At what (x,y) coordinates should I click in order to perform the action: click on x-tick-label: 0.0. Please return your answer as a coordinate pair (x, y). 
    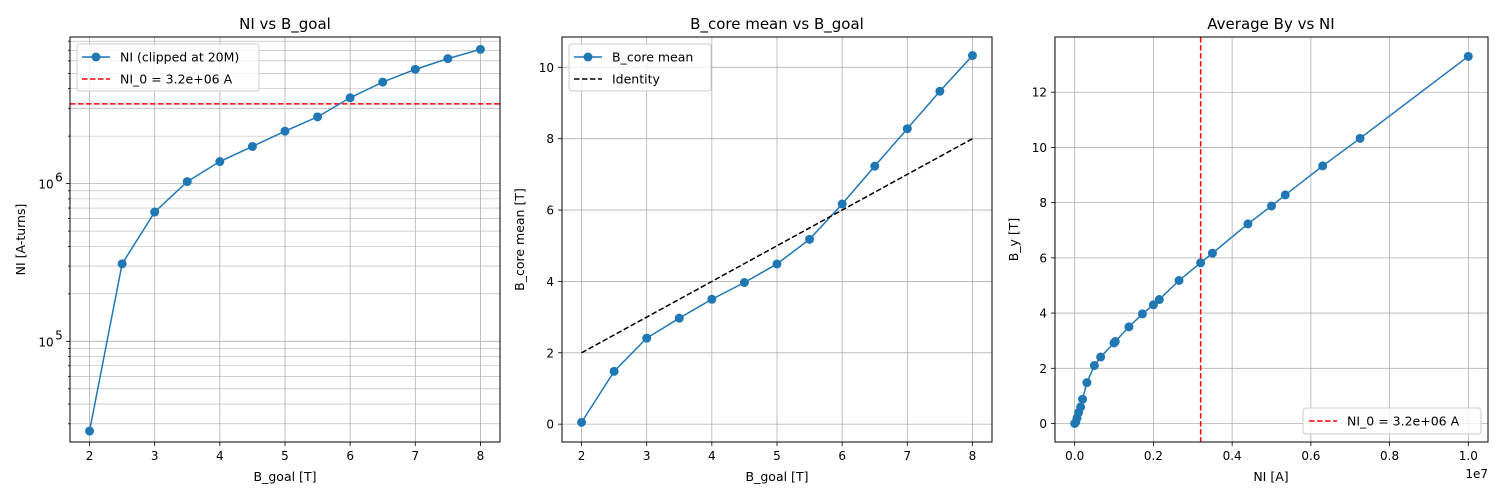
    Looking at the image, I should click on (1074, 456).